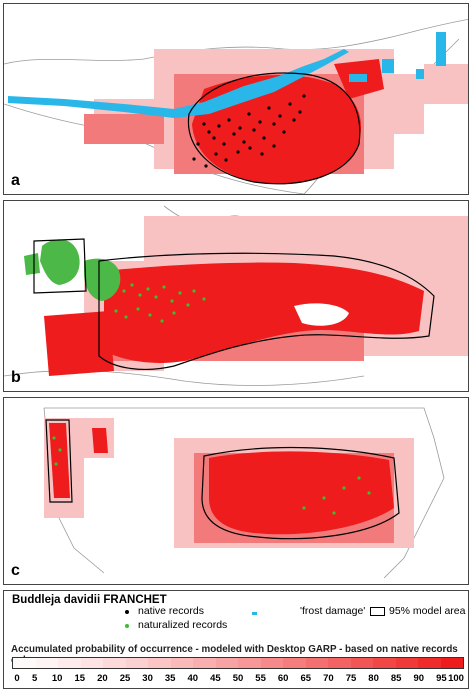  What do you see at coordinates (215, 678) in the screenshot?
I see `scale-tick-label: 45` at bounding box center [215, 678].